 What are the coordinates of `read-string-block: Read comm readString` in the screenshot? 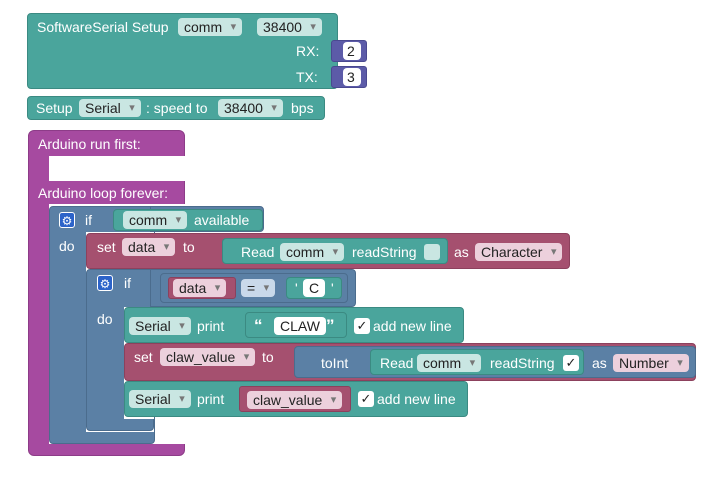 It's located at (335, 251).